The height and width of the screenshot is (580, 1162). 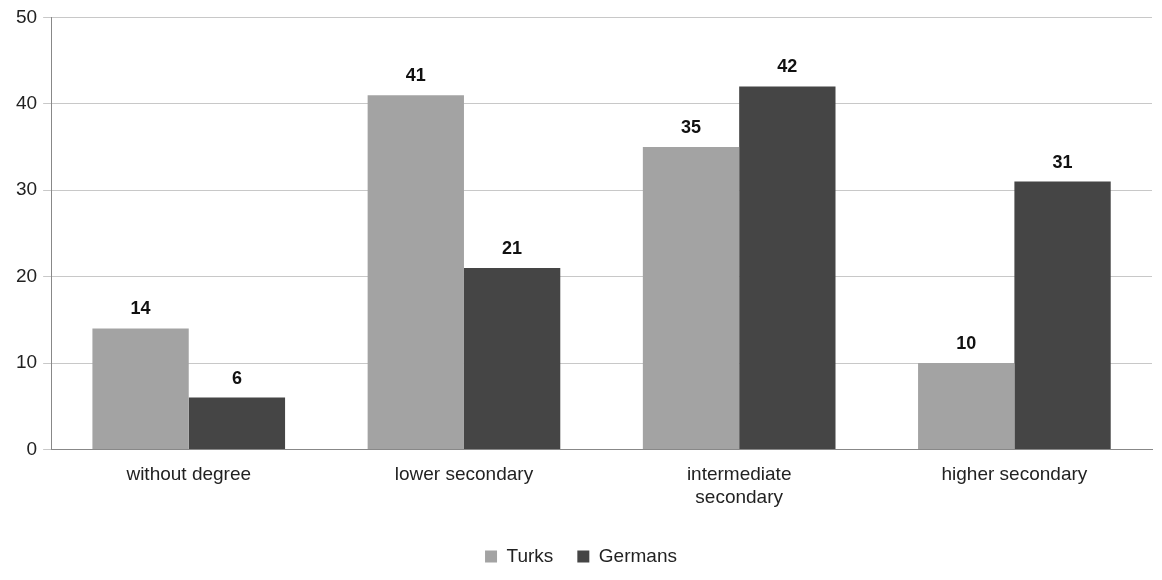 I want to click on data-label: 6, so click(x=236, y=377).